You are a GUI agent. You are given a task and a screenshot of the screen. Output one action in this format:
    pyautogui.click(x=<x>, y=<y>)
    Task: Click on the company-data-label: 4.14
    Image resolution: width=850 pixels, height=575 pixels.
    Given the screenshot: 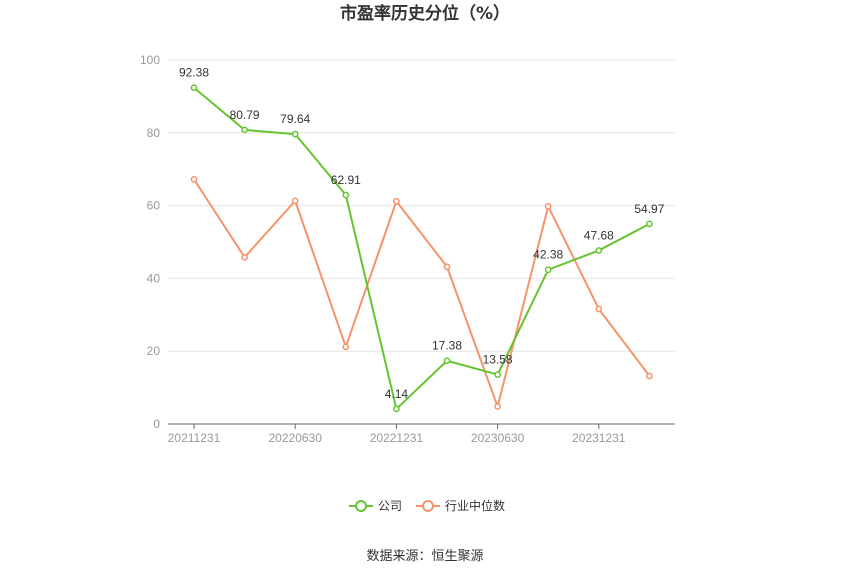 What is the action you would take?
    pyautogui.click(x=397, y=394)
    